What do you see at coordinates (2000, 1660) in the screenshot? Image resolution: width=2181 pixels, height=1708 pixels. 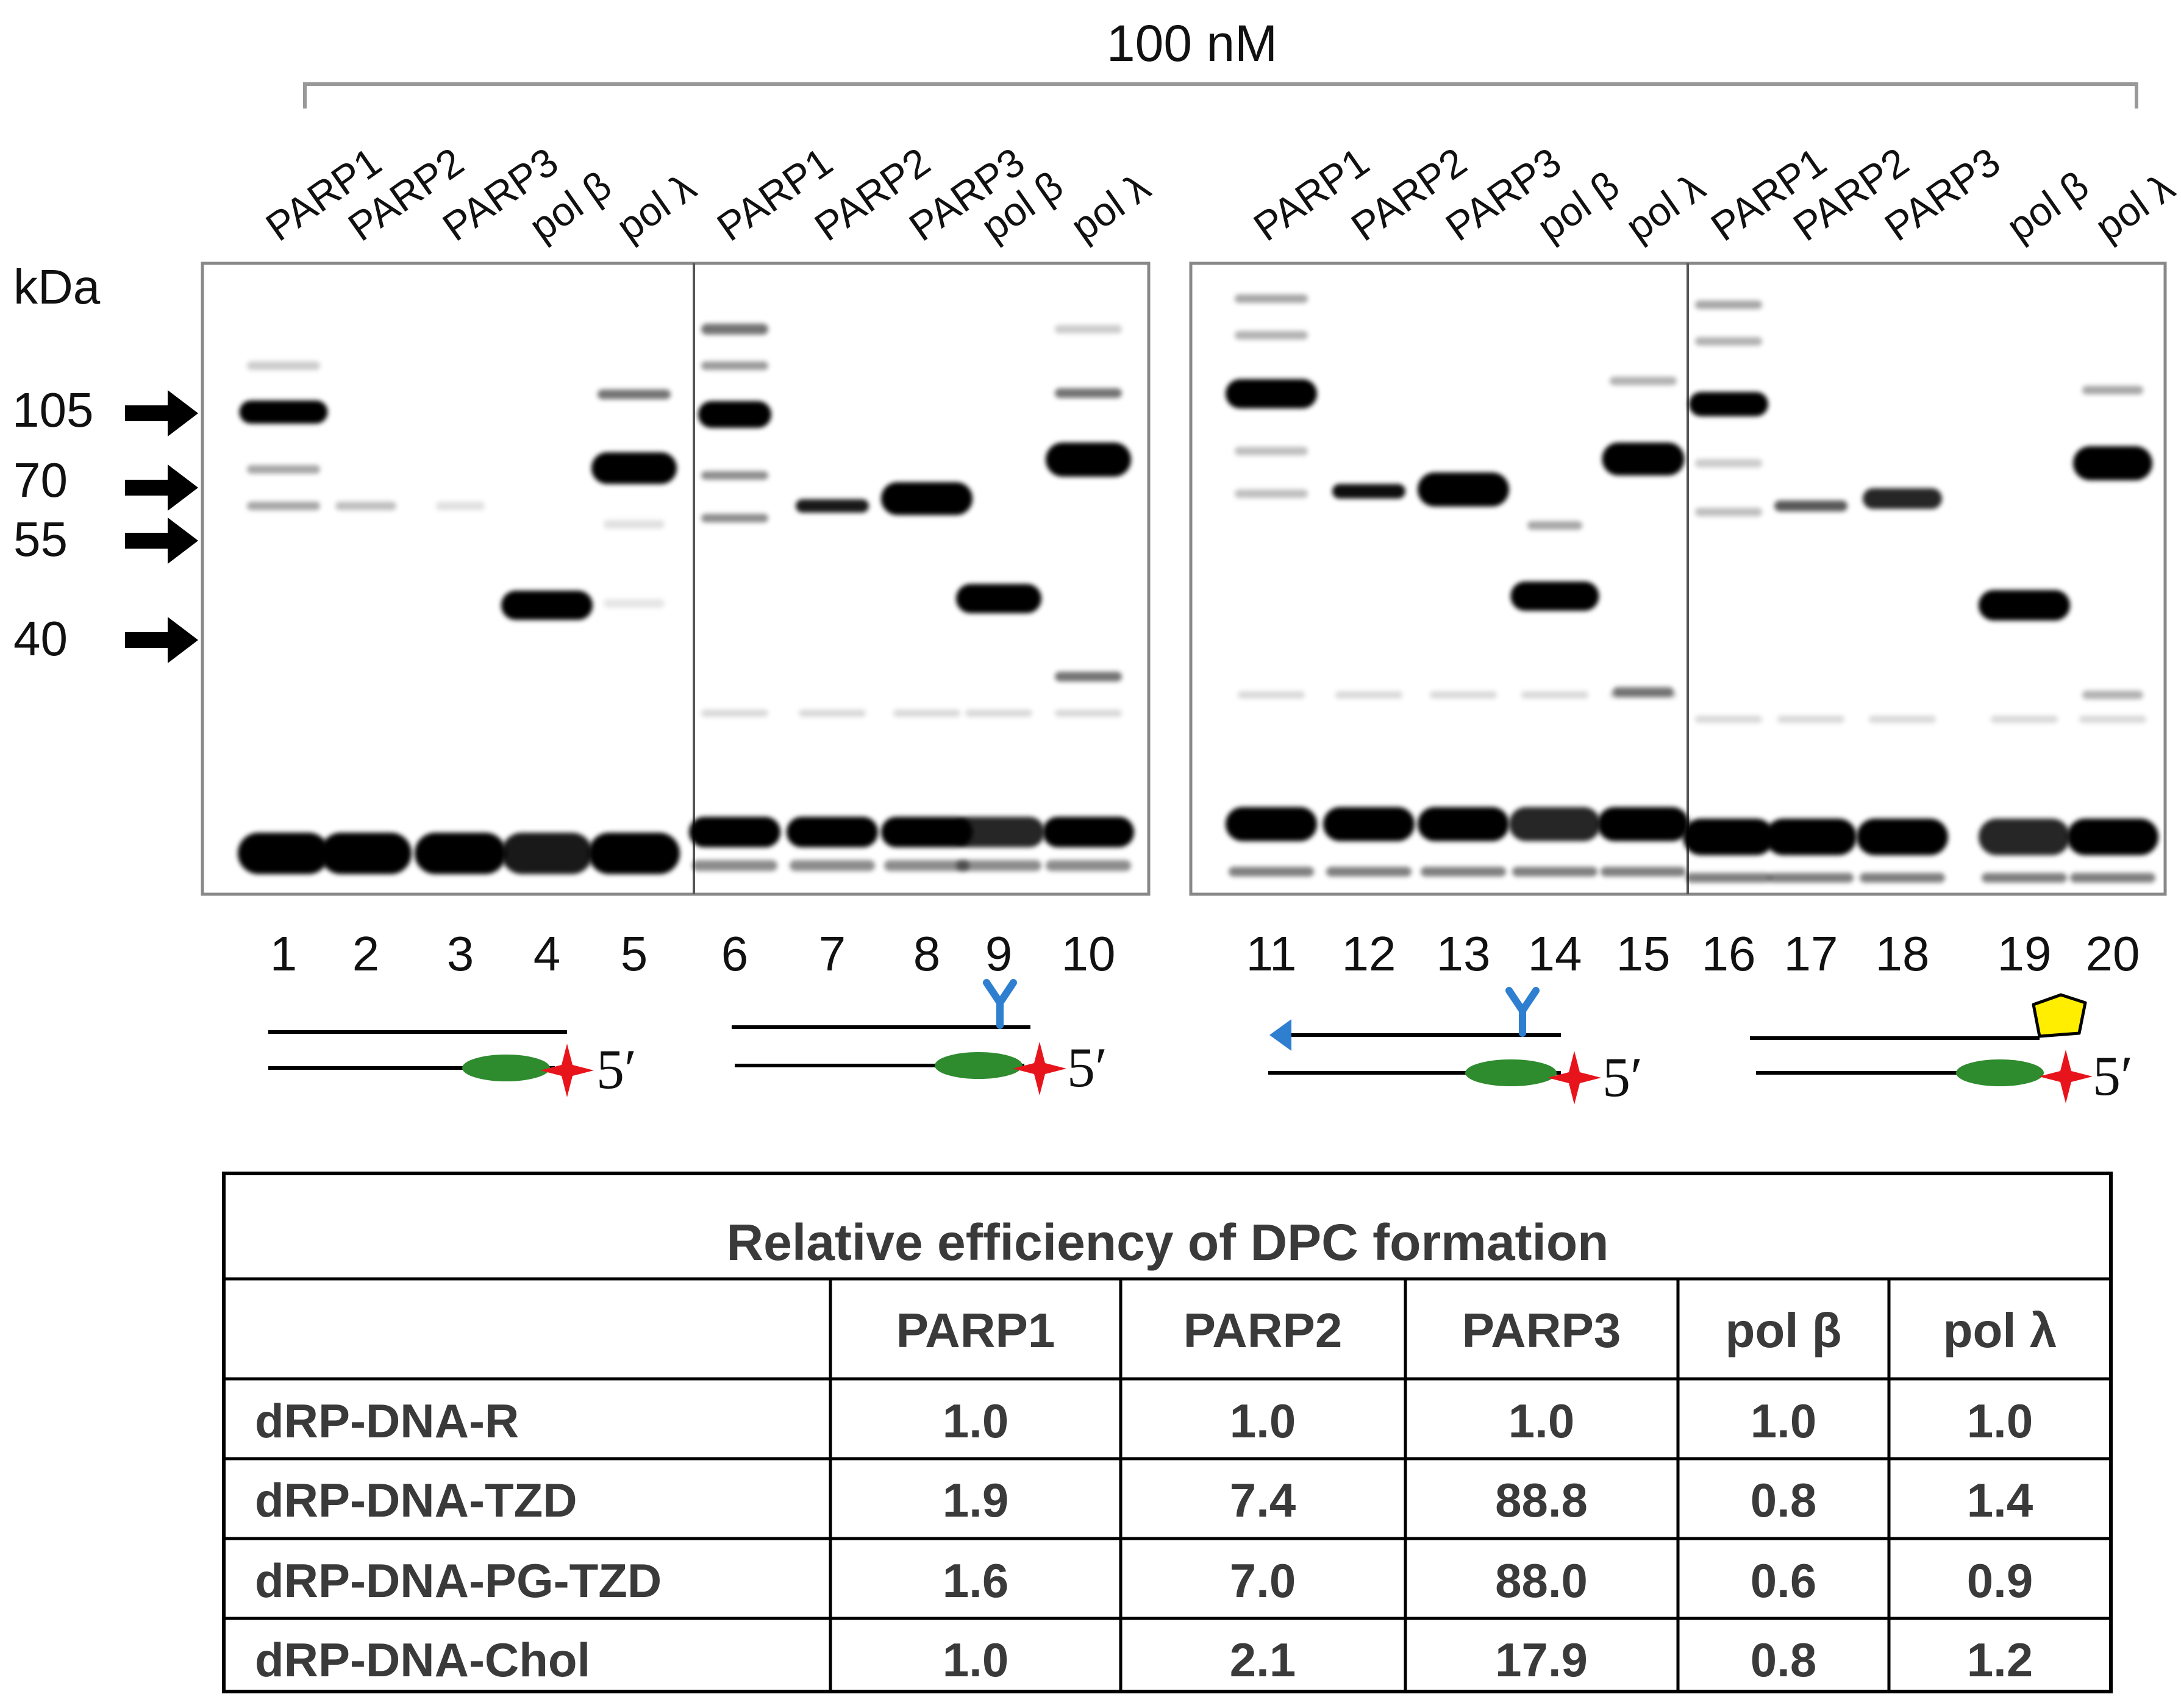 I see `table-cell: 1.2` at bounding box center [2000, 1660].